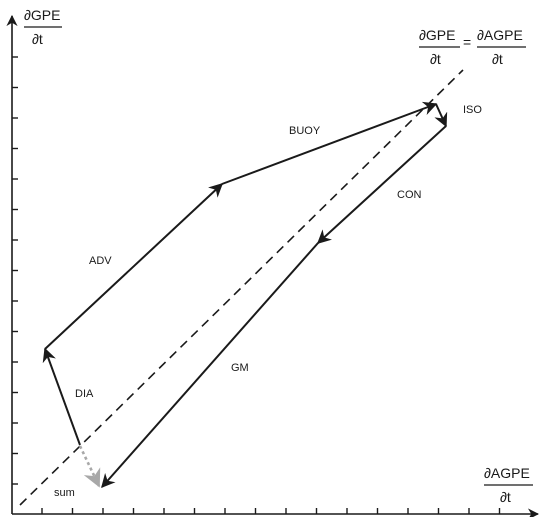  Describe the element at coordinates (437, 35) in the screenshot. I see `diagonal-left-numerator: ∂GPE` at that location.